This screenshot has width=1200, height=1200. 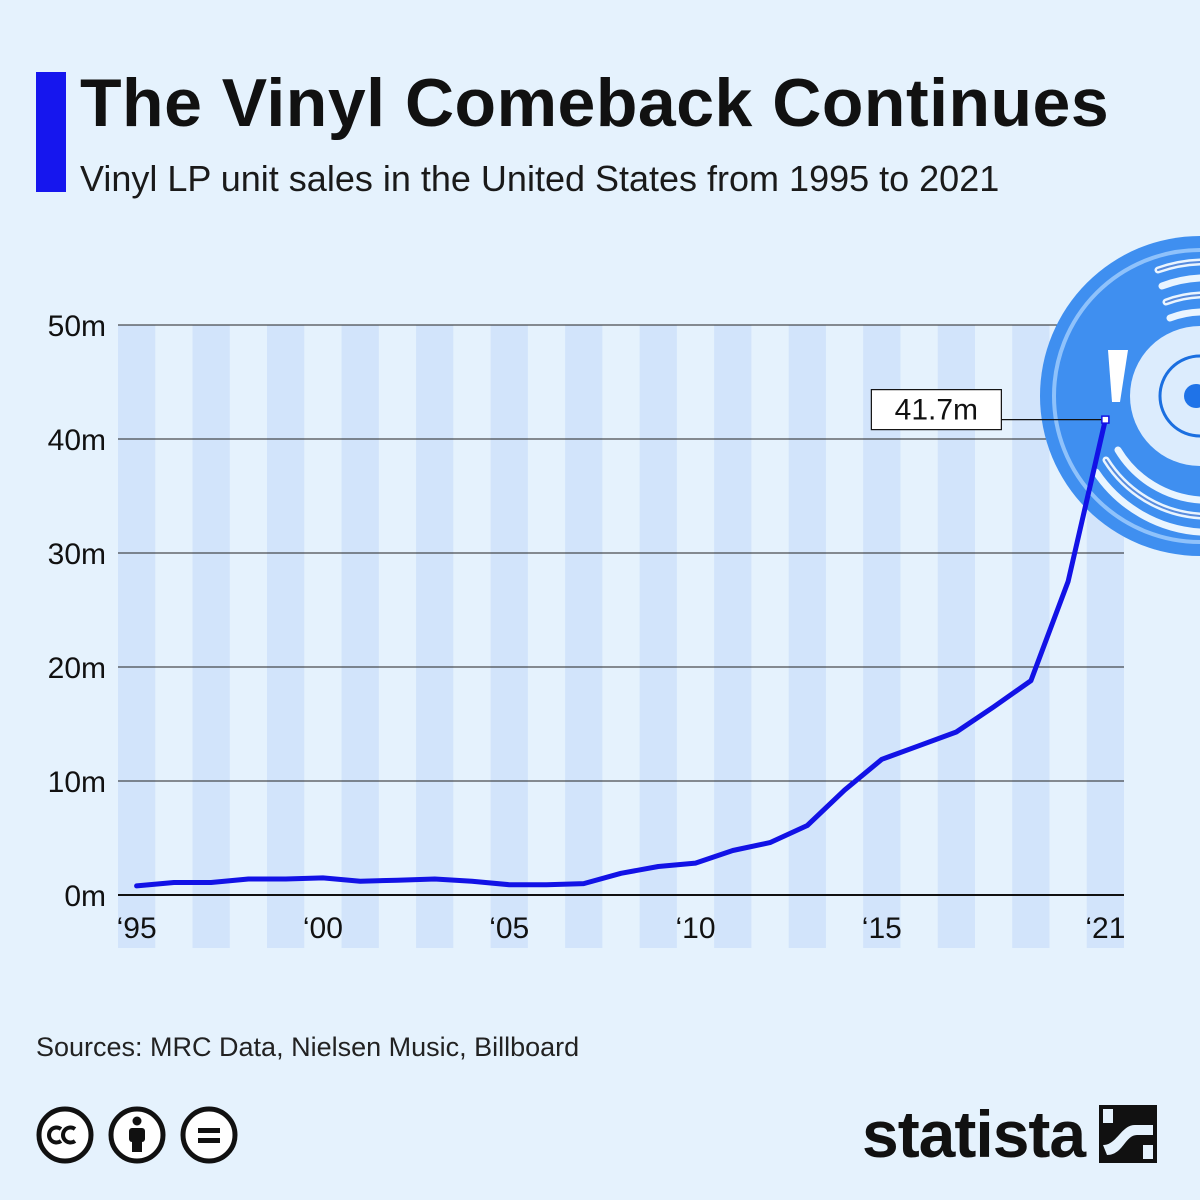 I want to click on license-icons, so click(x=137, y=1135).